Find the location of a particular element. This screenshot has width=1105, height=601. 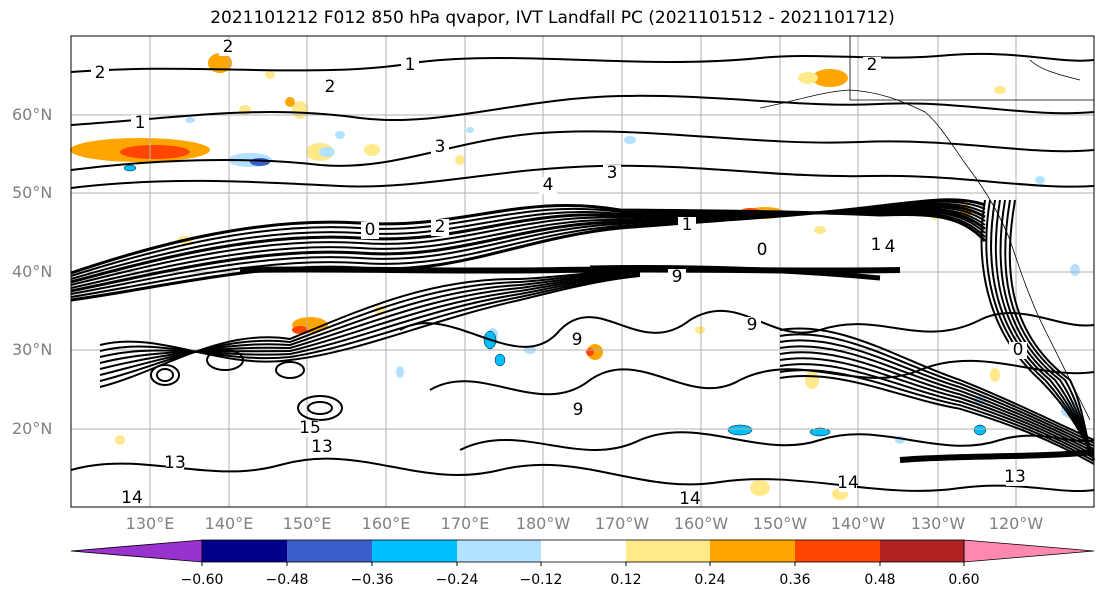

colorbar-tick-label: −0.60 is located at coordinates (202, 580).